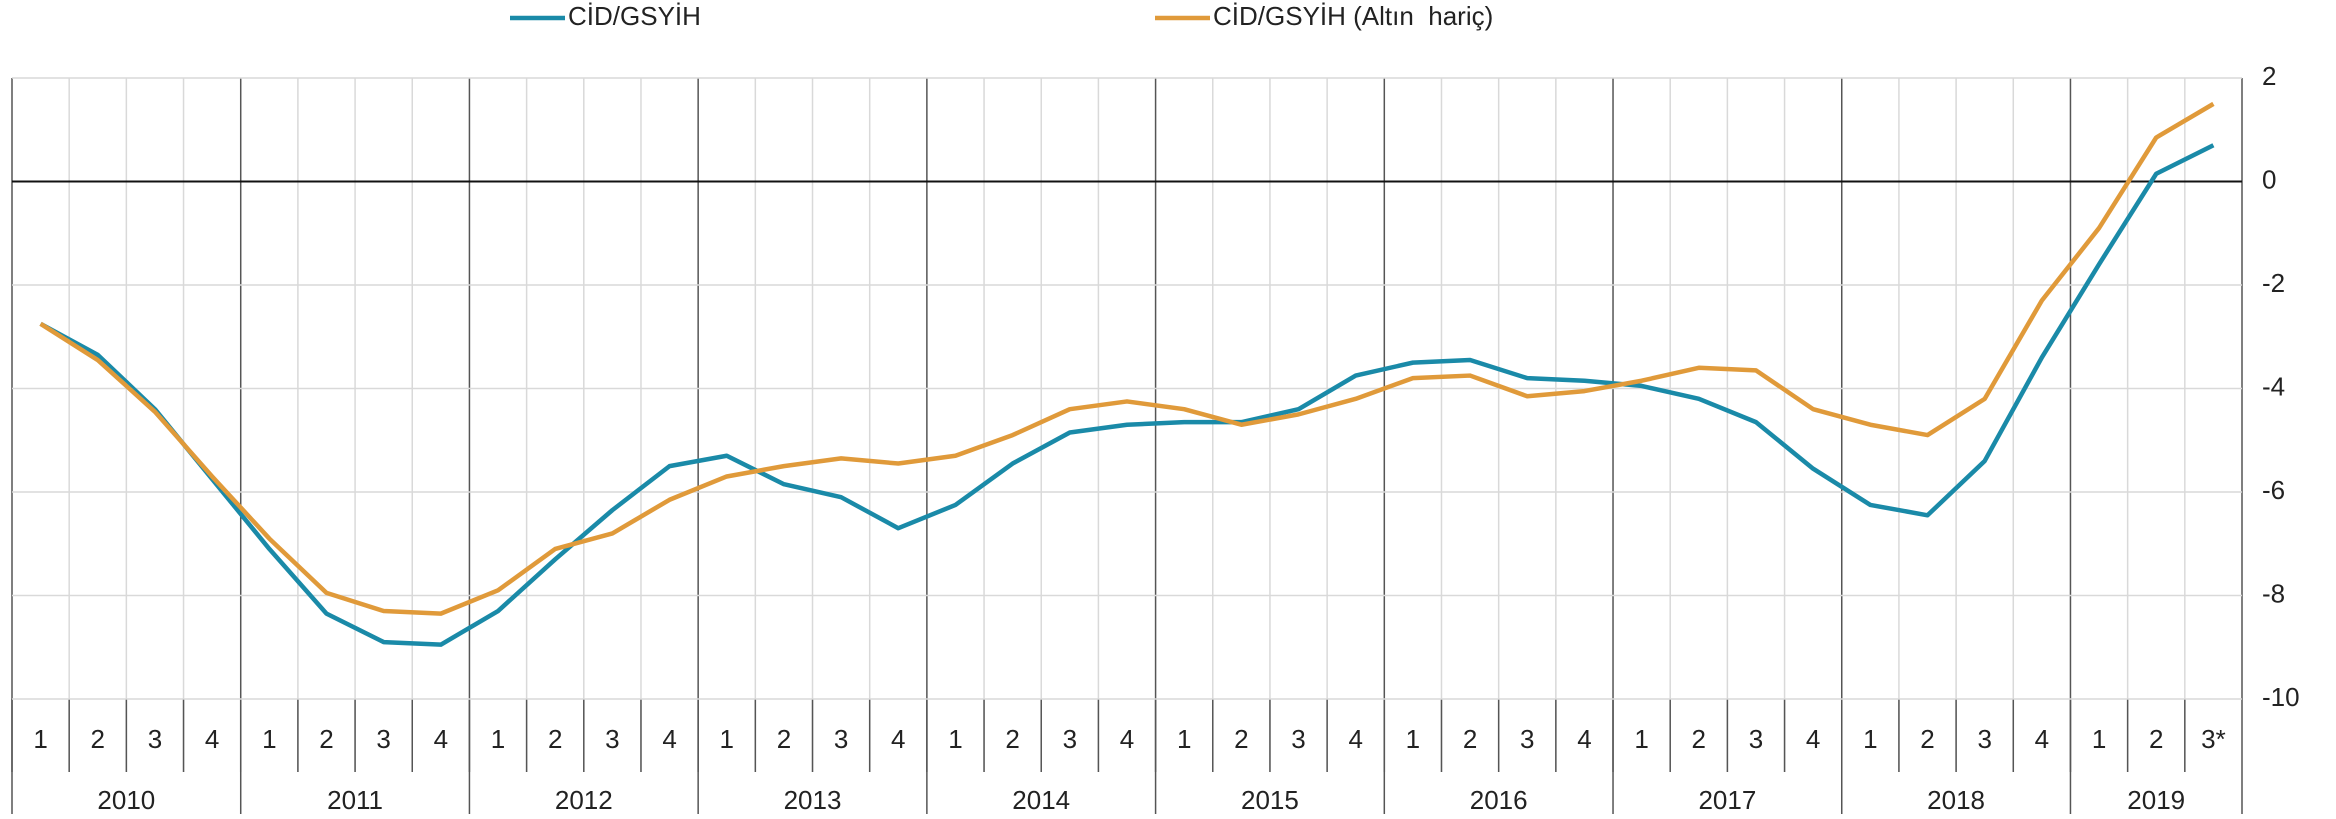  Describe the element at coordinates (355, 799) in the screenshot. I see `year-label: 2011` at that location.